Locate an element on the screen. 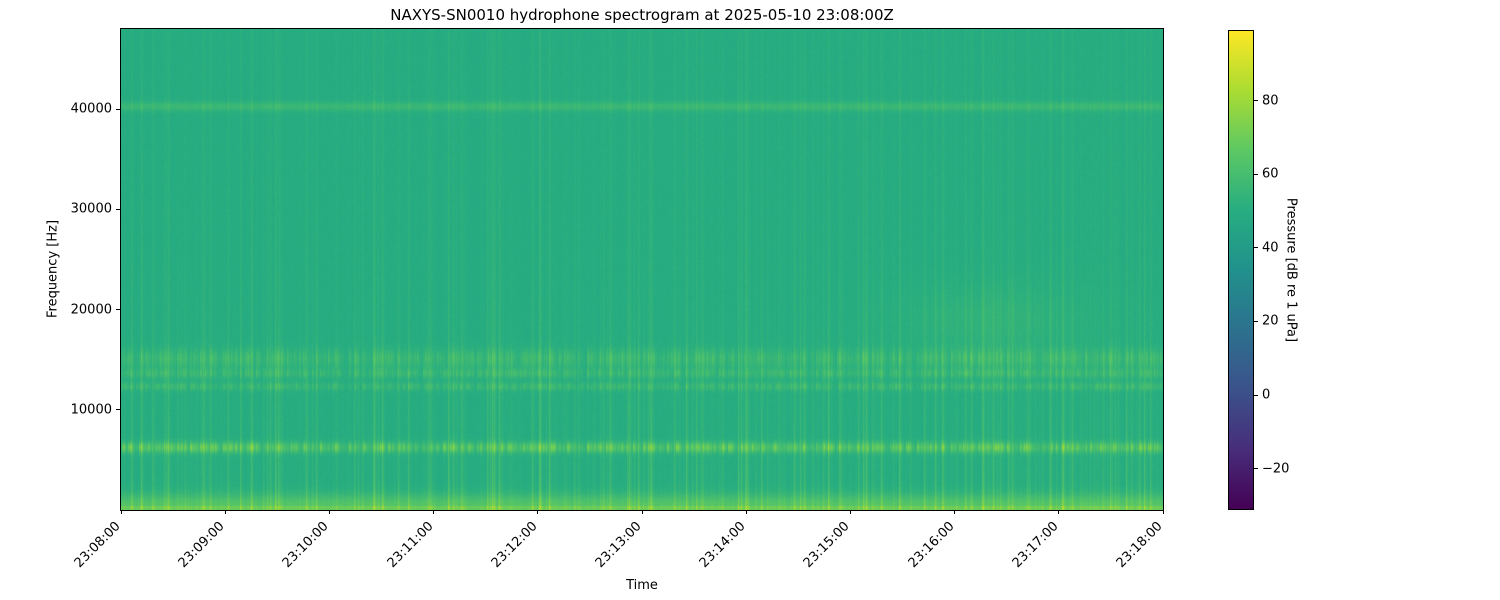 The height and width of the screenshot is (600, 1500). x-tick-label: 23:12:00 is located at coordinates (514, 545).